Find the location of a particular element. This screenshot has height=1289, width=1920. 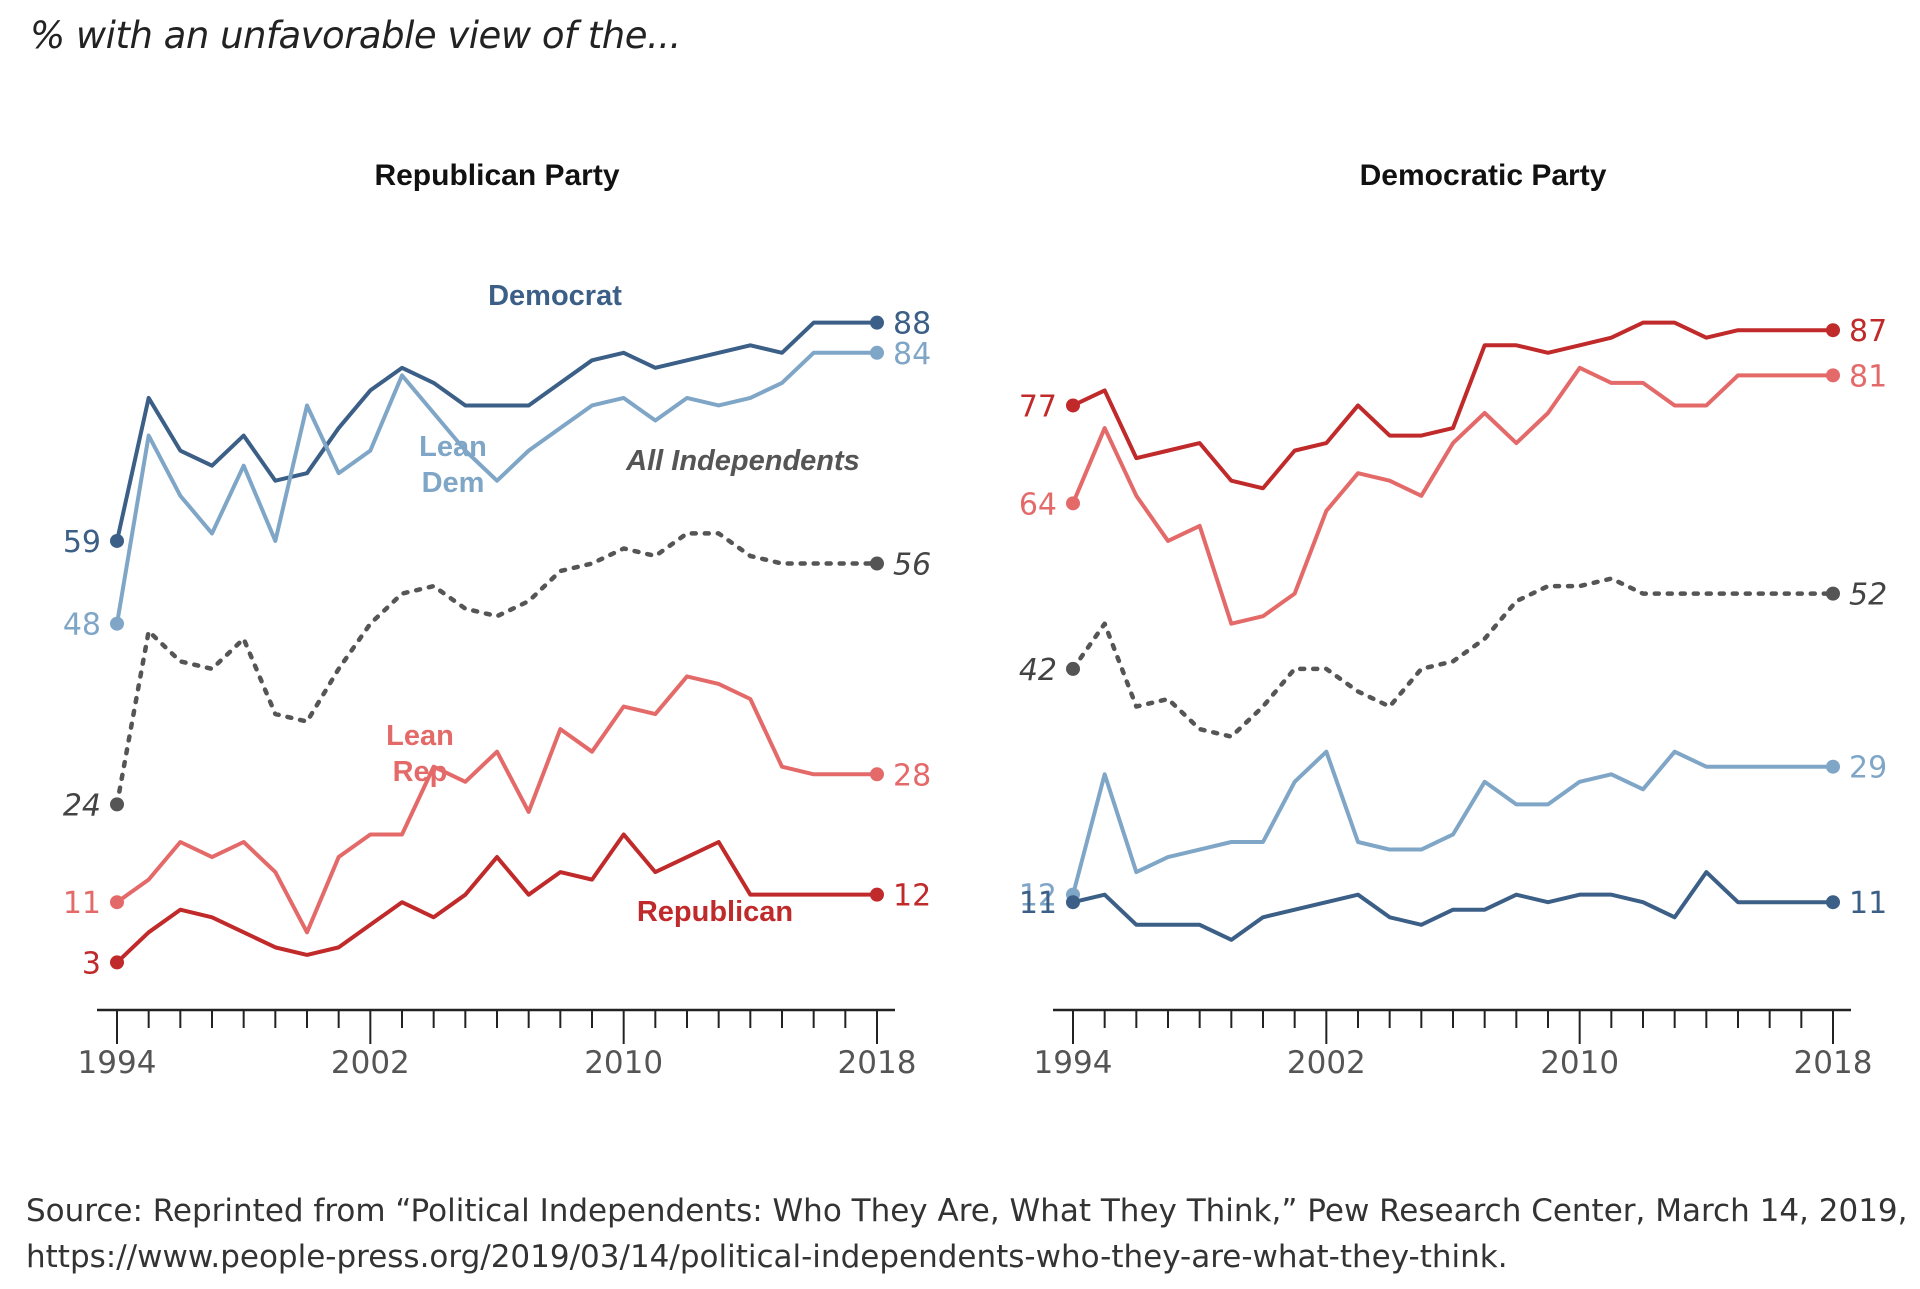

series-end-label: 12 is located at coordinates (912, 896).